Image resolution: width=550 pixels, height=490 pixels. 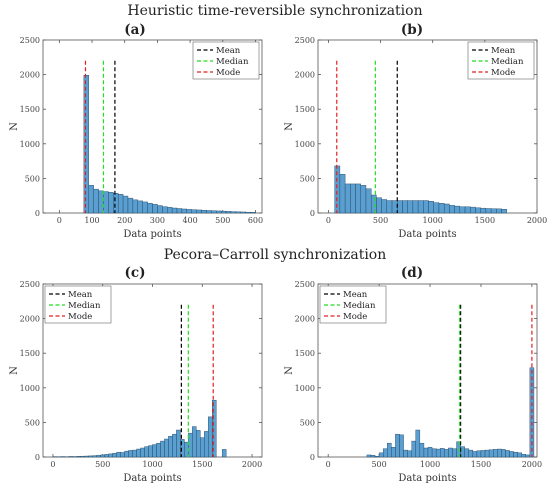 What do you see at coordinates (228, 73) in the screenshot?
I see `legend-label-a: Mode` at bounding box center [228, 73].